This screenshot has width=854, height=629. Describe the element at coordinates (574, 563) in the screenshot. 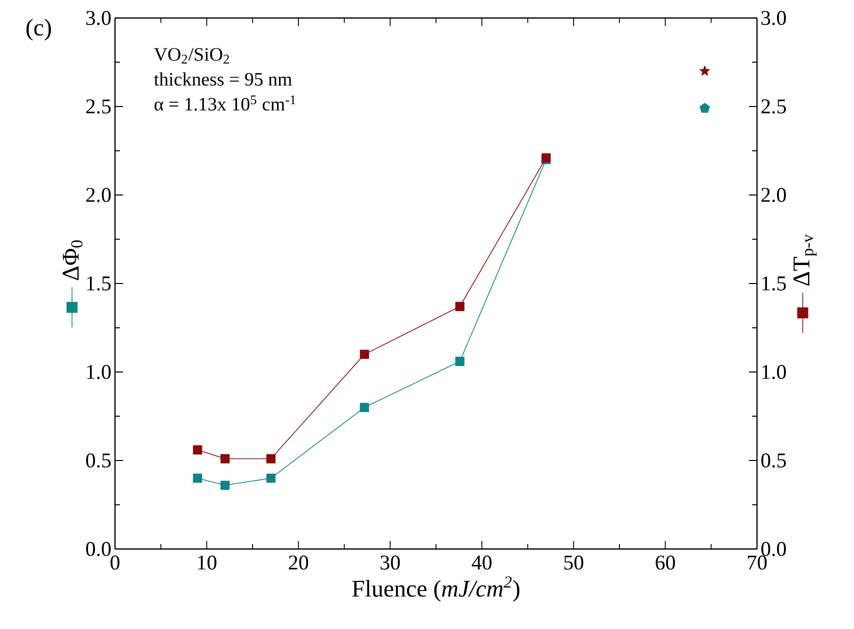

I see `x-tick-label: 50` at that location.